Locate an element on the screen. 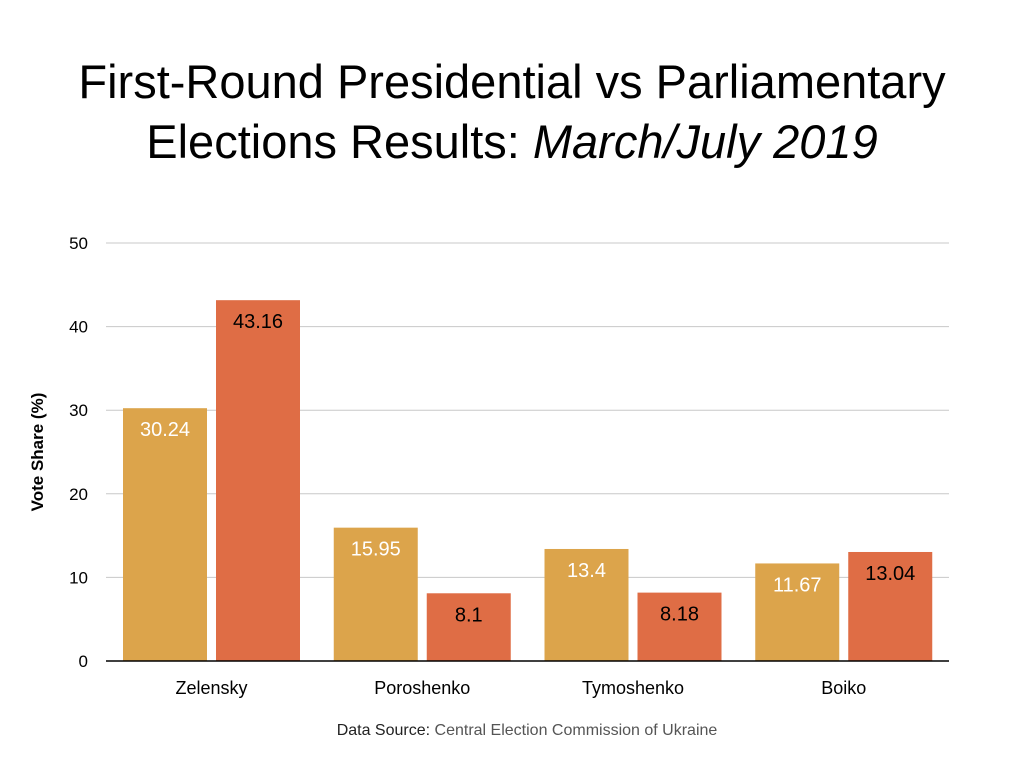  data-label-tymoshenko-series-2: 8.18 is located at coordinates (679, 615).